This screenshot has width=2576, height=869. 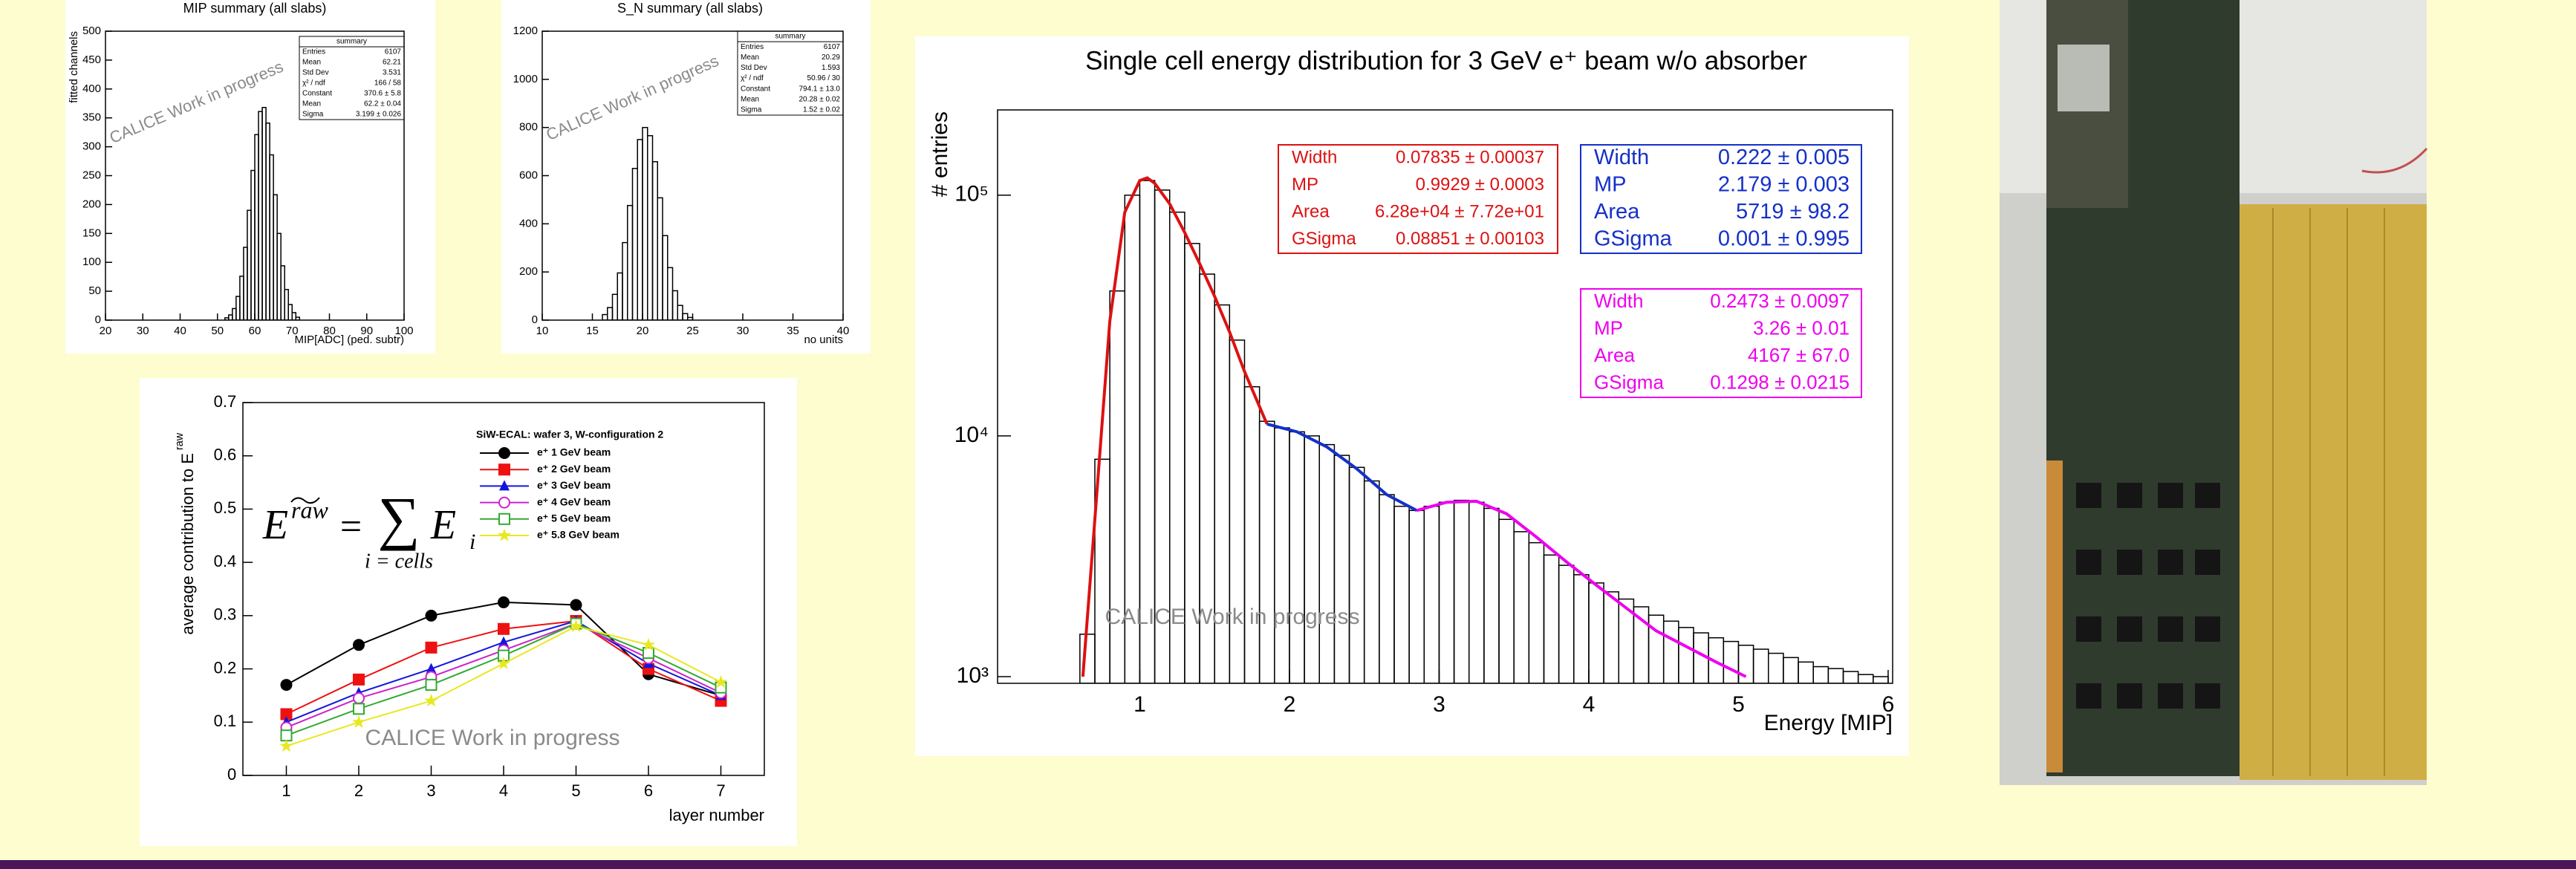 What do you see at coordinates (690, 318) in the screenshot?
I see `histogram-bin` at bounding box center [690, 318].